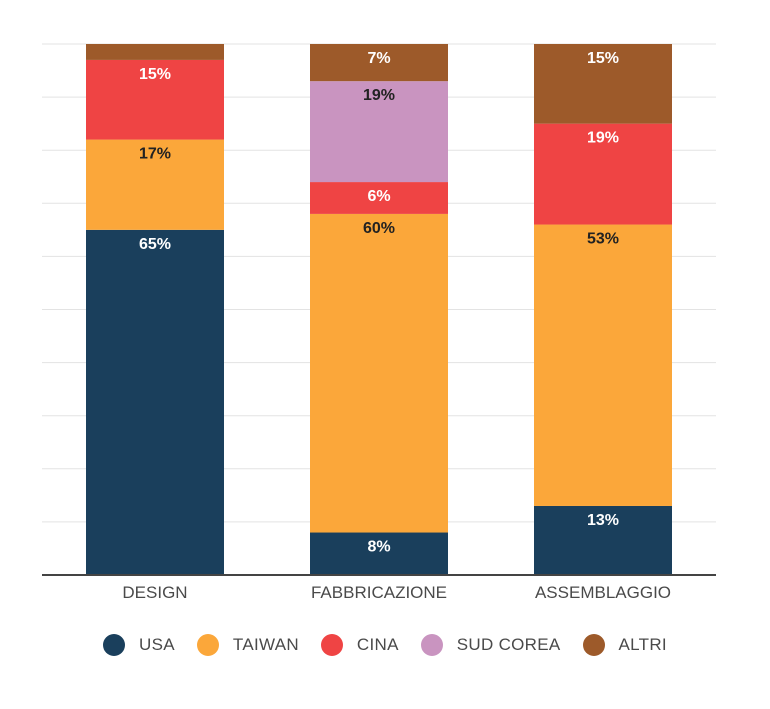 The height and width of the screenshot is (709, 770). Describe the element at coordinates (379, 228) in the screenshot. I see `data-label: 60%` at that location.